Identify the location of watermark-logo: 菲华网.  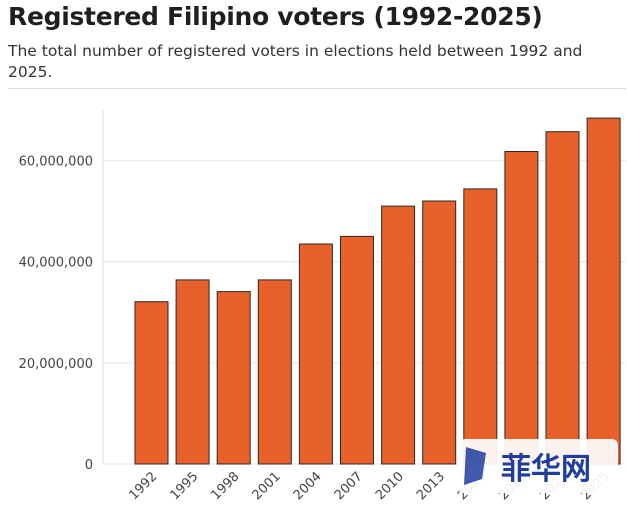
(538, 466).